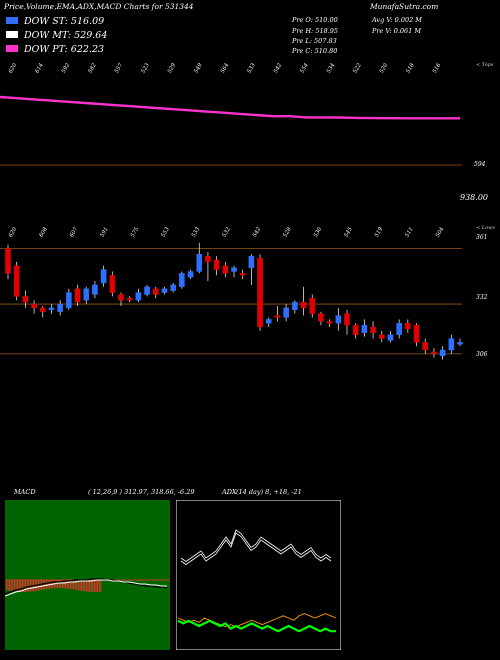  I want to click on info-pre-low: Pre L: 507.83, so click(314, 41).